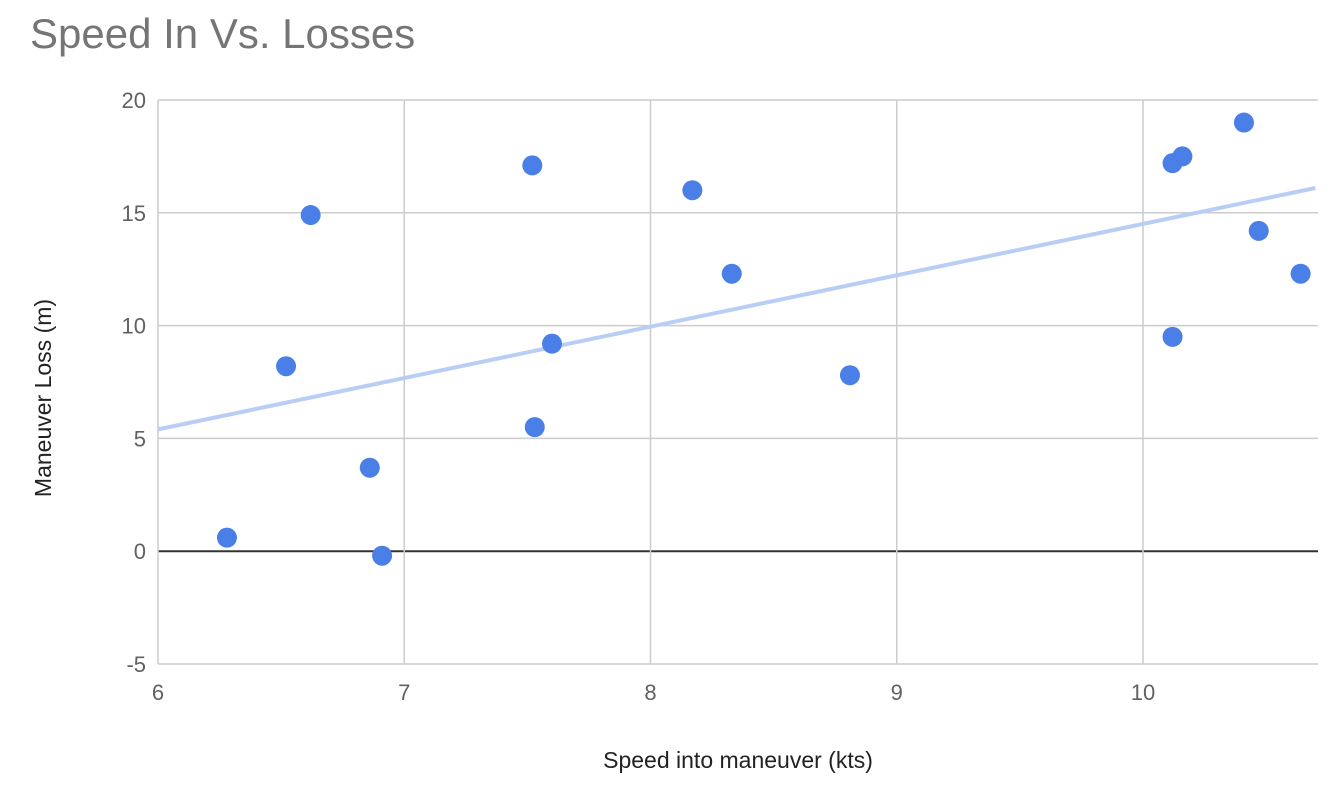  What do you see at coordinates (140, 551) in the screenshot?
I see `y-tick-label: 0` at bounding box center [140, 551].